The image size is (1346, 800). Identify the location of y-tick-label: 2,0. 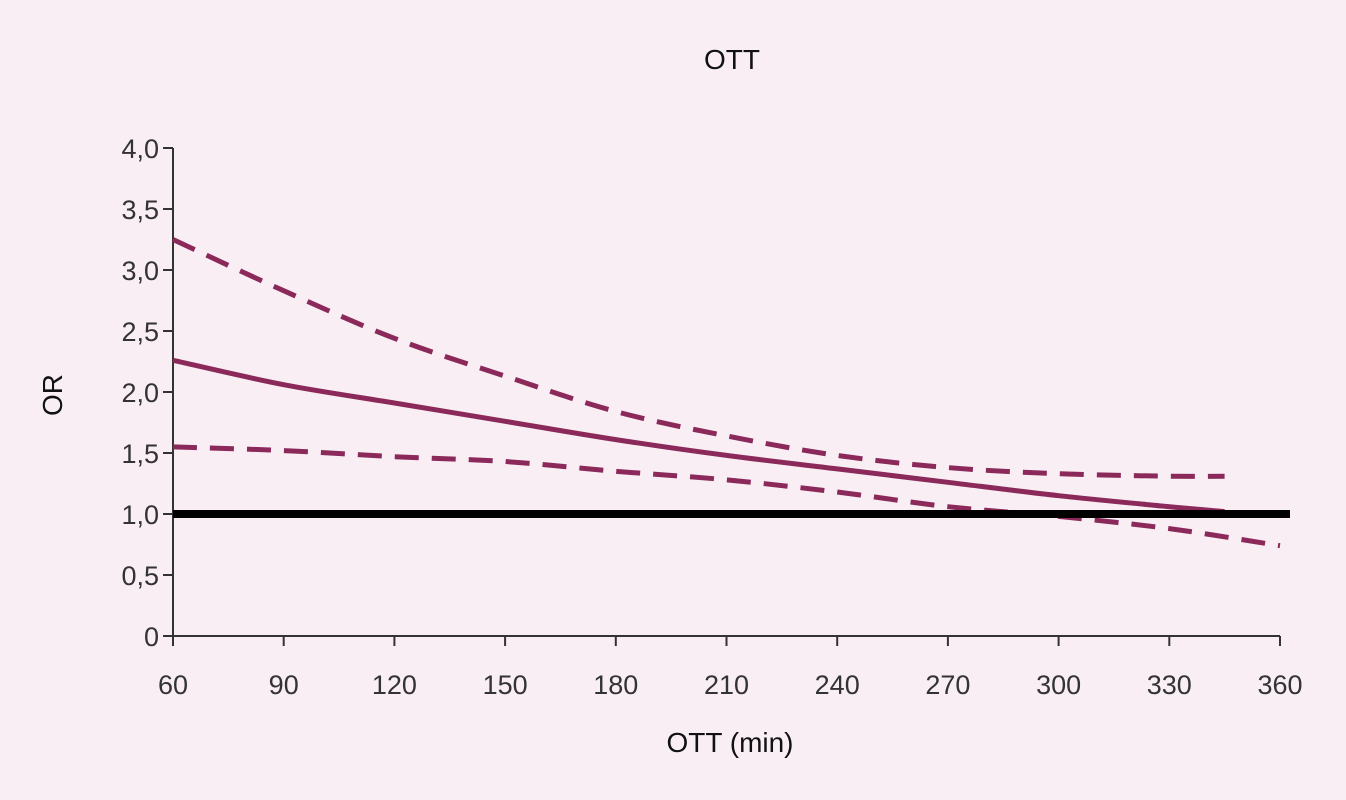
(140, 393).